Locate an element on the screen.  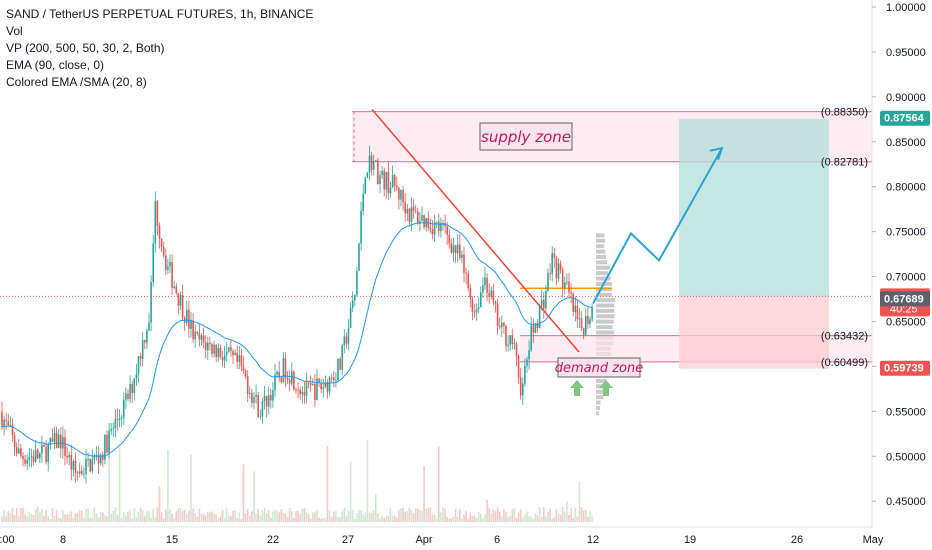
indicator-colored-ema: Colored EMA /SMA (20, 8) is located at coordinates (76, 82).